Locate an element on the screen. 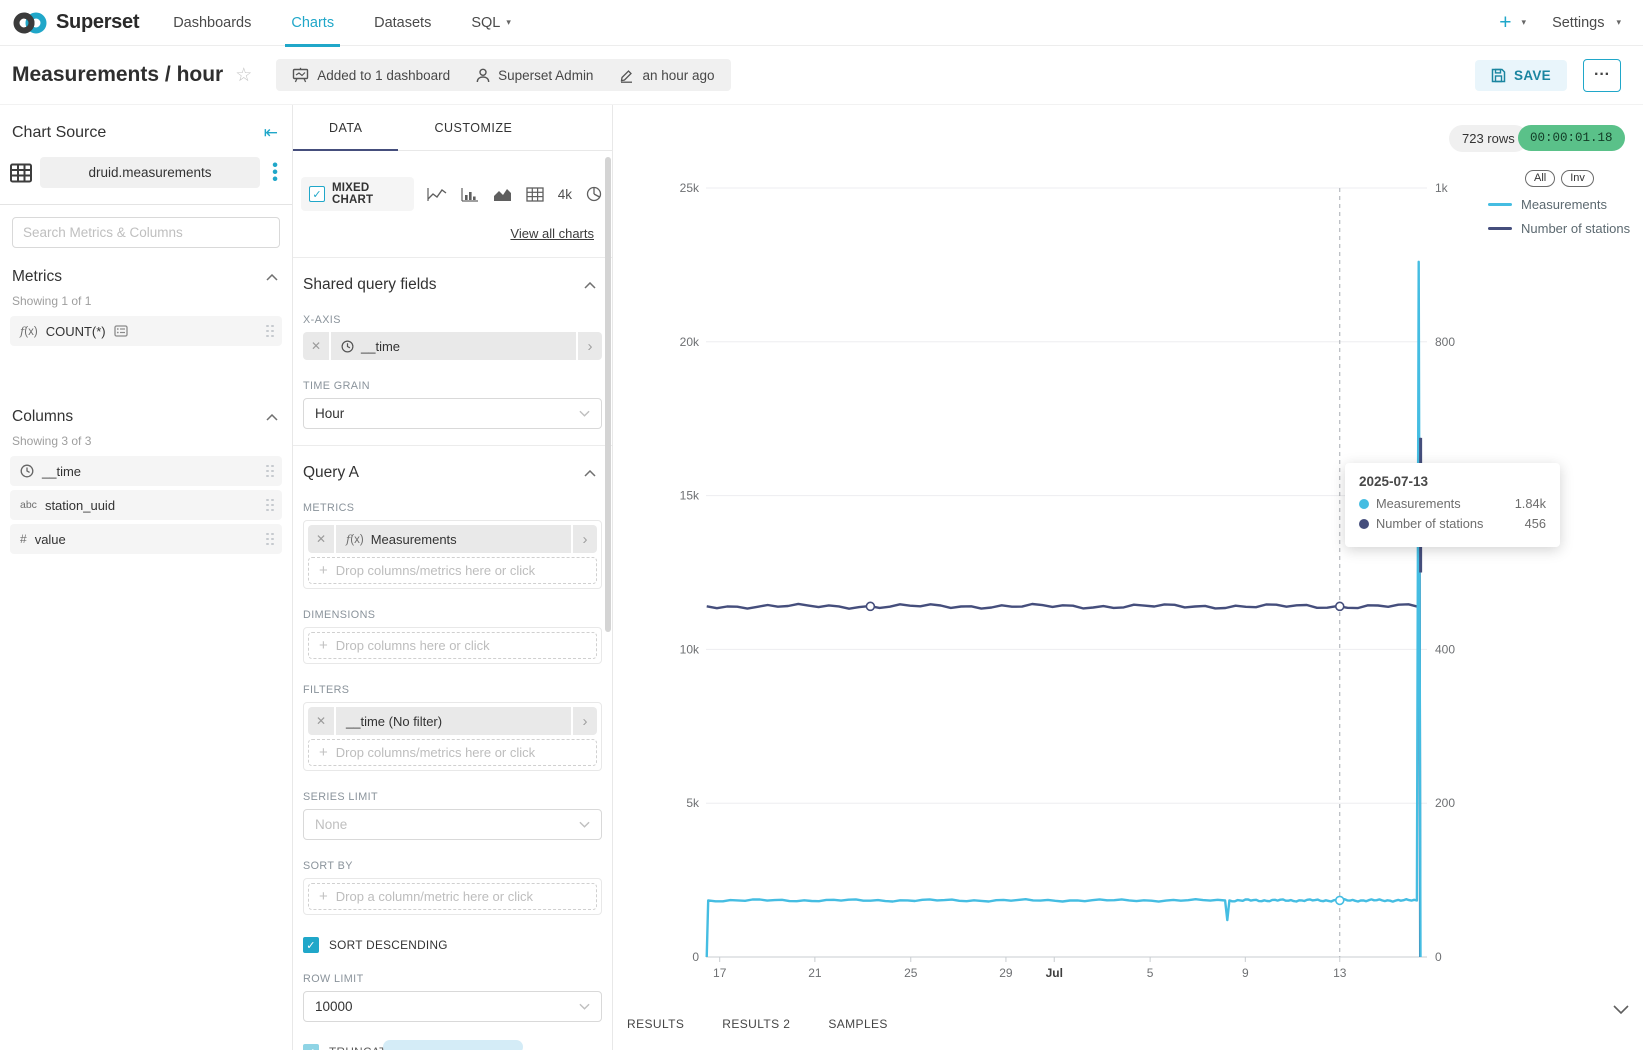 Image resolution: width=1643 pixels, height=1050 pixels. tooltip-row-measurements: Measurements 1.84k is located at coordinates (1452, 503).